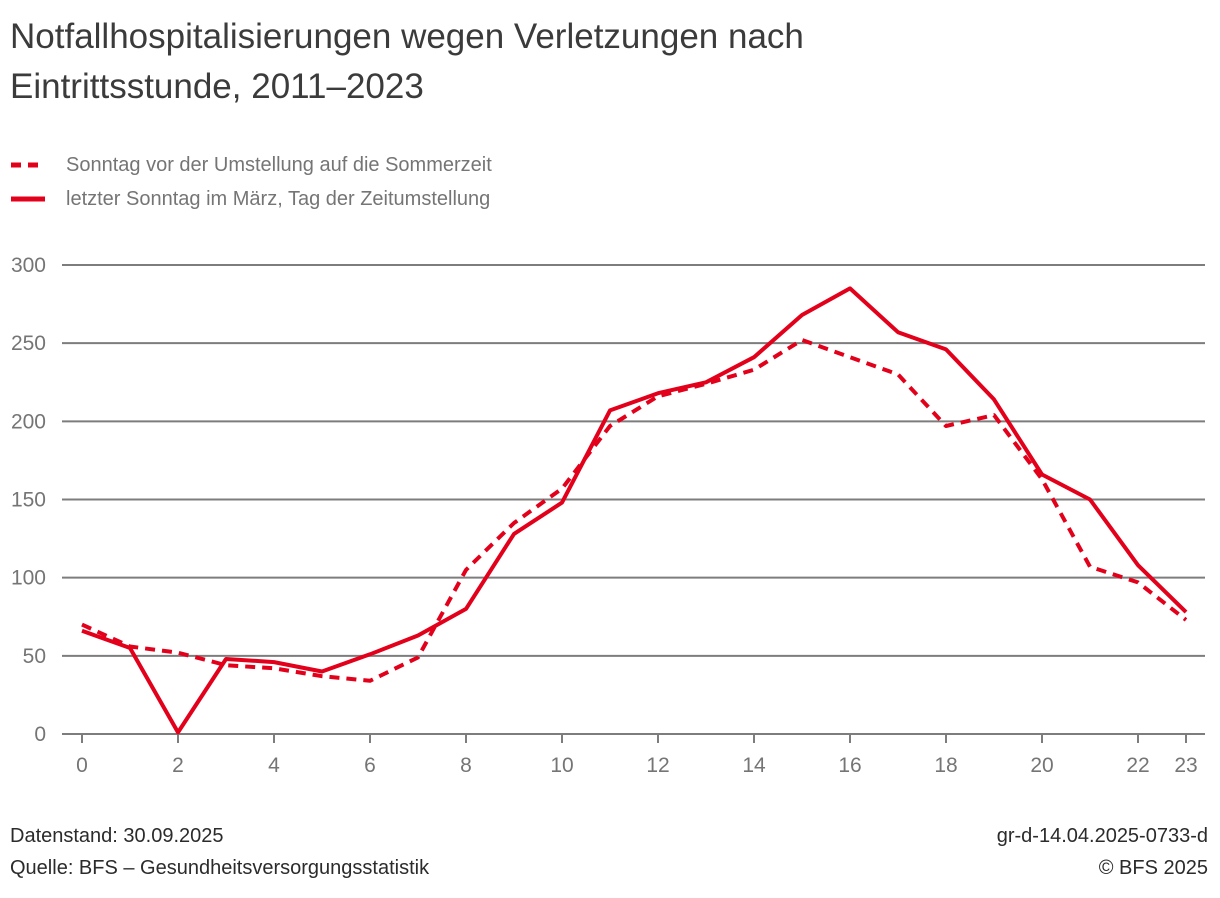  Describe the element at coordinates (178, 765) in the screenshot. I see `x-axis-label: 2` at that location.